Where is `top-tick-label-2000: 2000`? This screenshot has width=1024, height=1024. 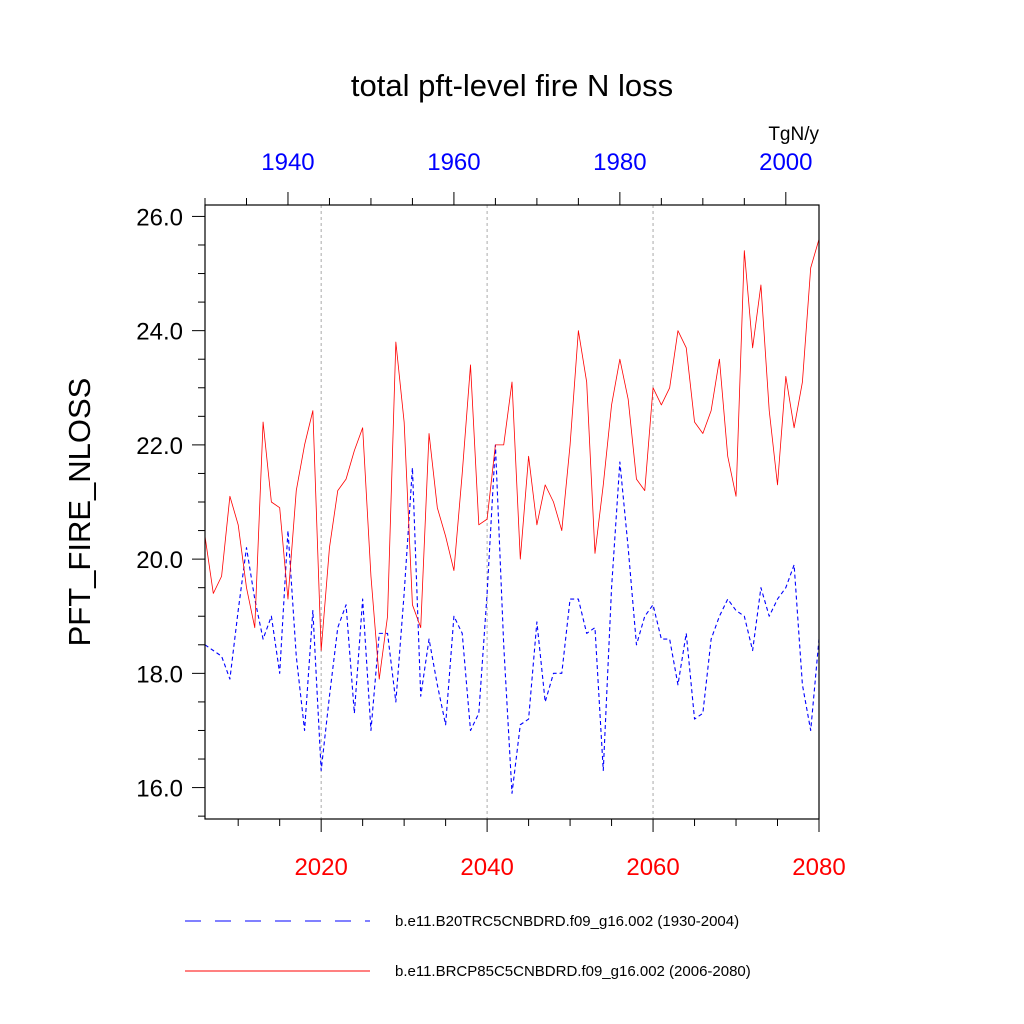 top-tick-label-2000: 2000 is located at coordinates (785, 162).